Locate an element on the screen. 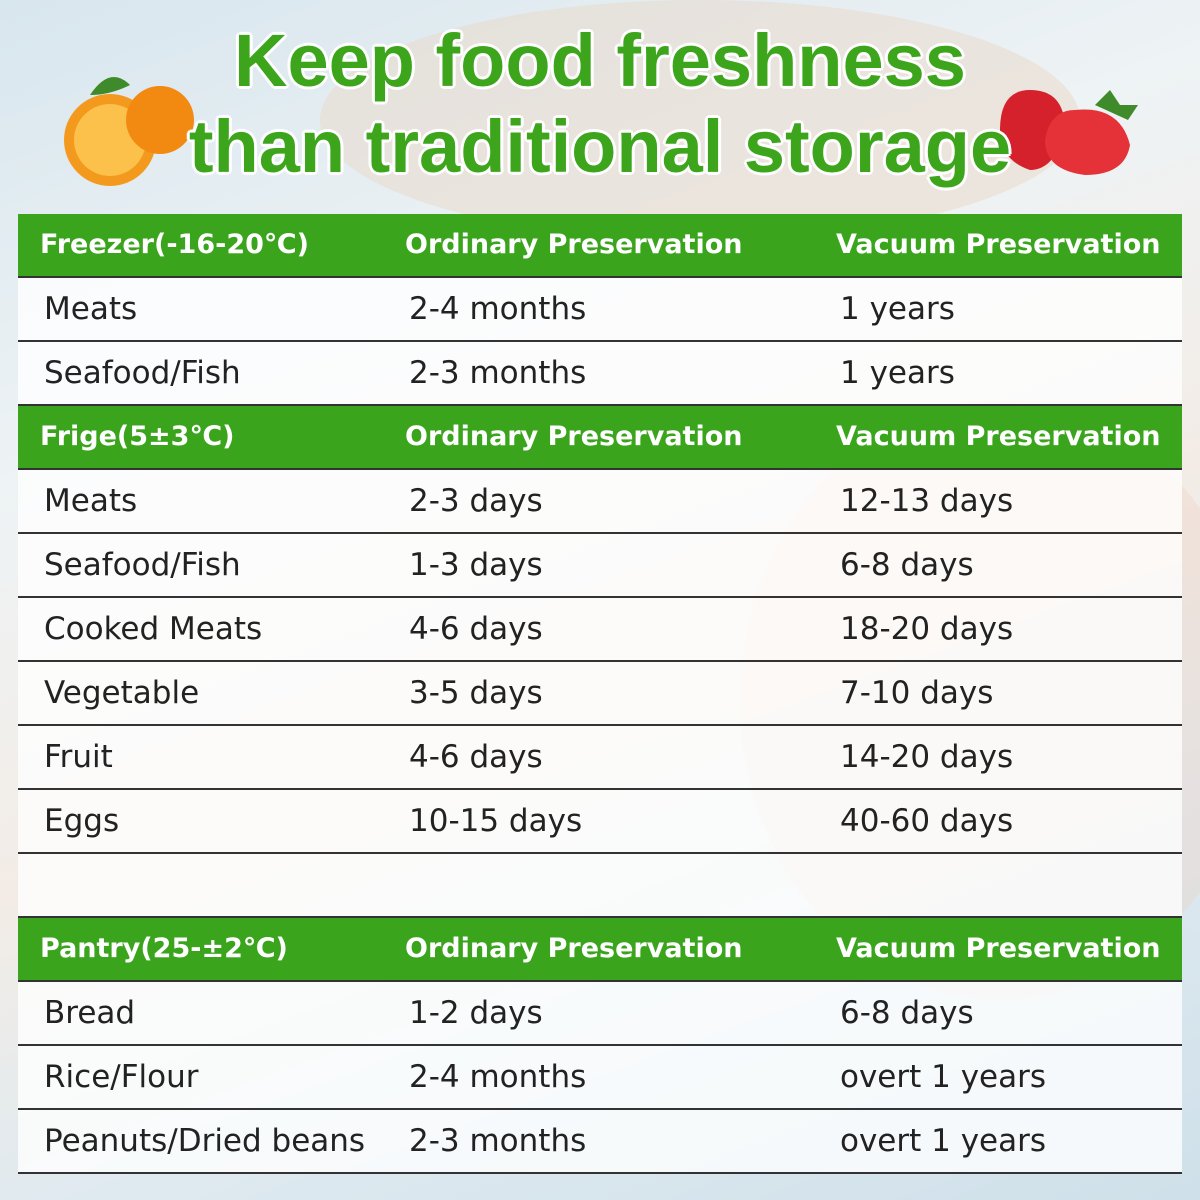  table-cell: 12-13 days is located at coordinates (927, 501).